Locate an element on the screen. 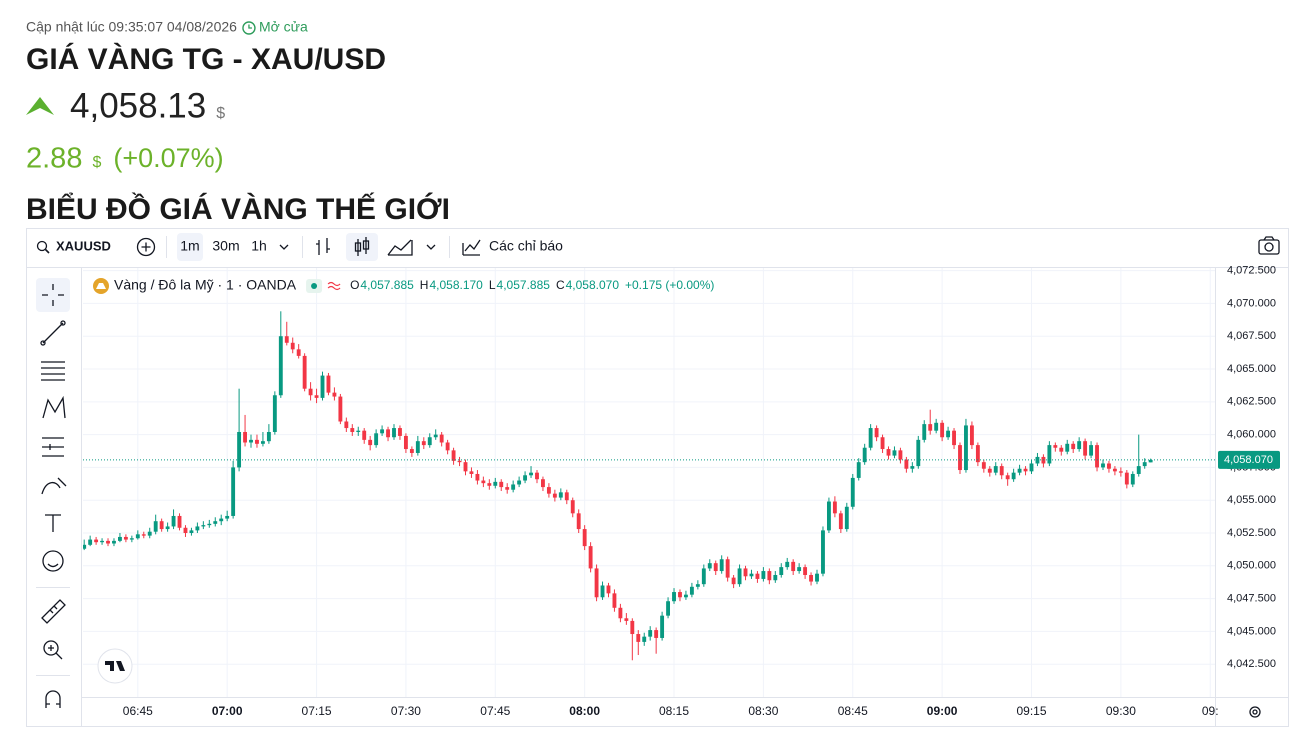 This screenshot has height=742, width=1315. up-arrow-icon is located at coordinates (40, 106).